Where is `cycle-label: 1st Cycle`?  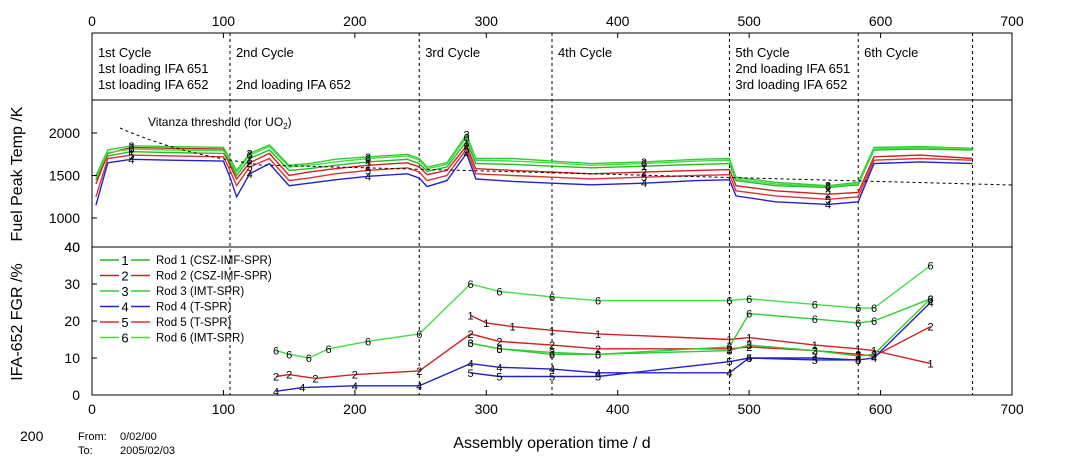 cycle-label: 1st Cycle is located at coordinates (124, 52).